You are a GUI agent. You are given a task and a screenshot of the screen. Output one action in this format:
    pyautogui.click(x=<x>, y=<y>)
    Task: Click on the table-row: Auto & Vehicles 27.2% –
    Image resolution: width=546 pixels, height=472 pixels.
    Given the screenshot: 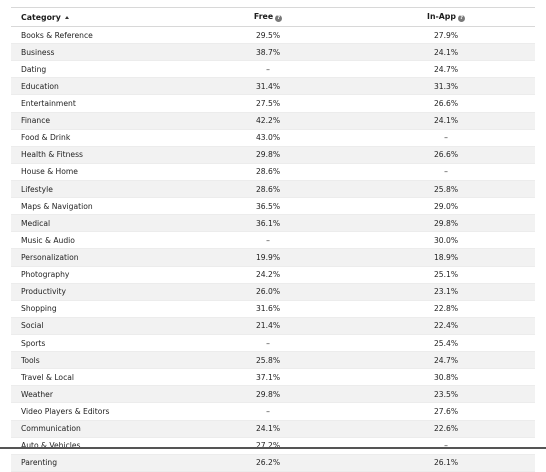 What is the action you would take?
    pyautogui.click(x=273, y=446)
    